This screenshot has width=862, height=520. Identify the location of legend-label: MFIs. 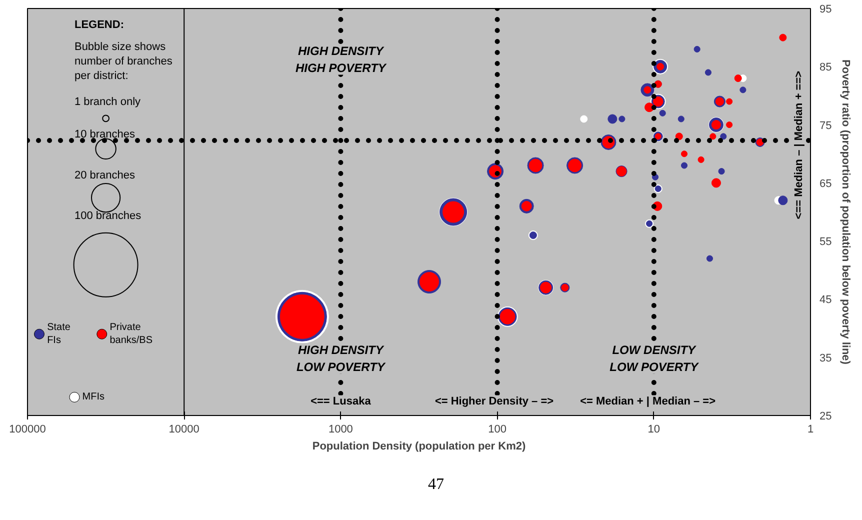
(93, 397).